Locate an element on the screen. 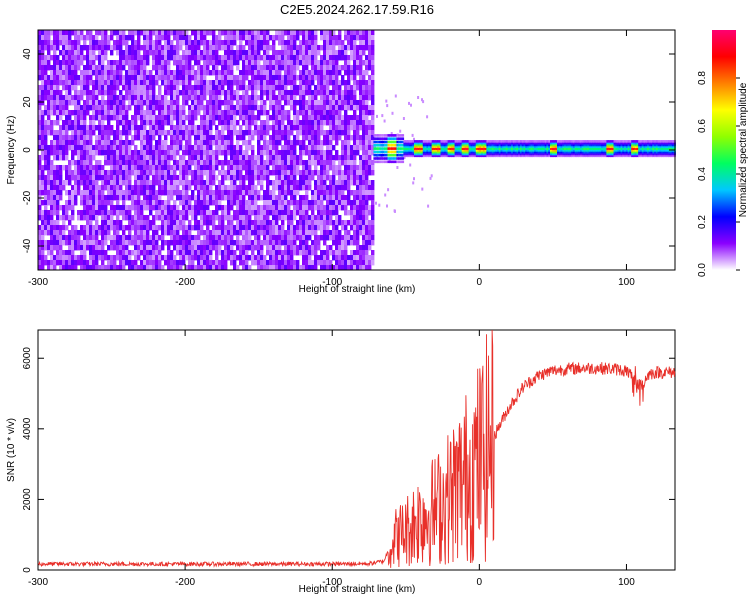  snr-x-tick-label: -200 is located at coordinates (185, 582).